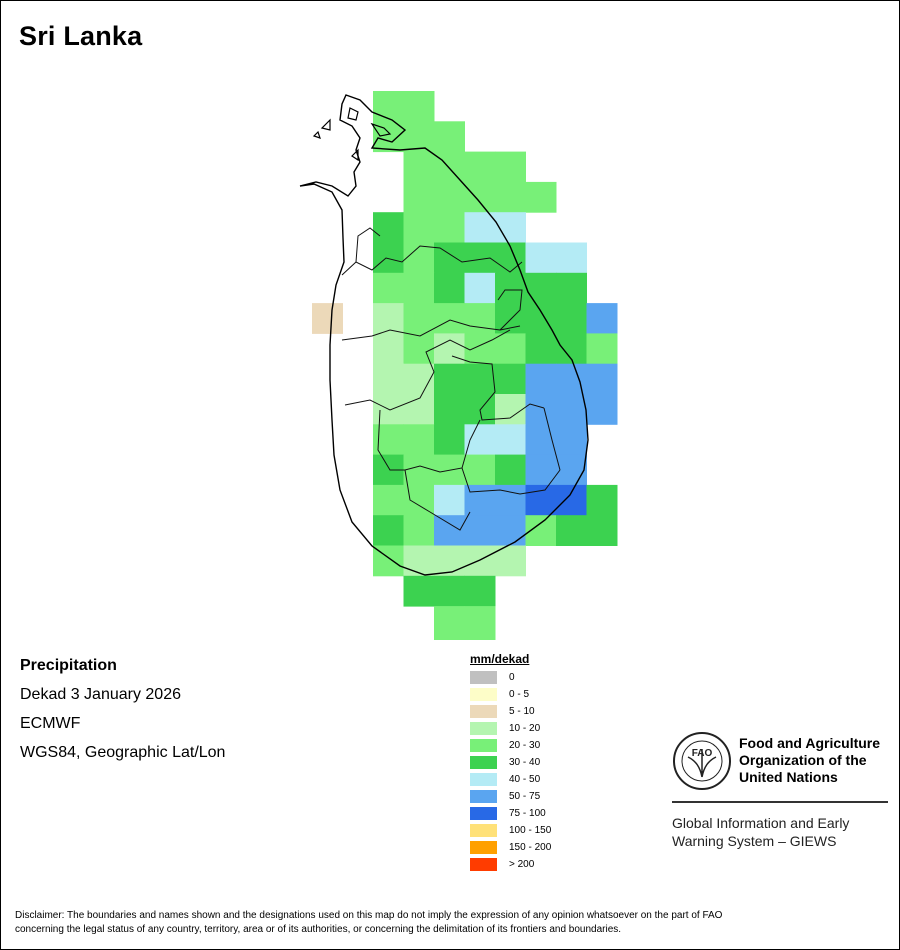  What do you see at coordinates (510, 745) in the screenshot?
I see `legend-item: 20 - 30` at bounding box center [510, 745].